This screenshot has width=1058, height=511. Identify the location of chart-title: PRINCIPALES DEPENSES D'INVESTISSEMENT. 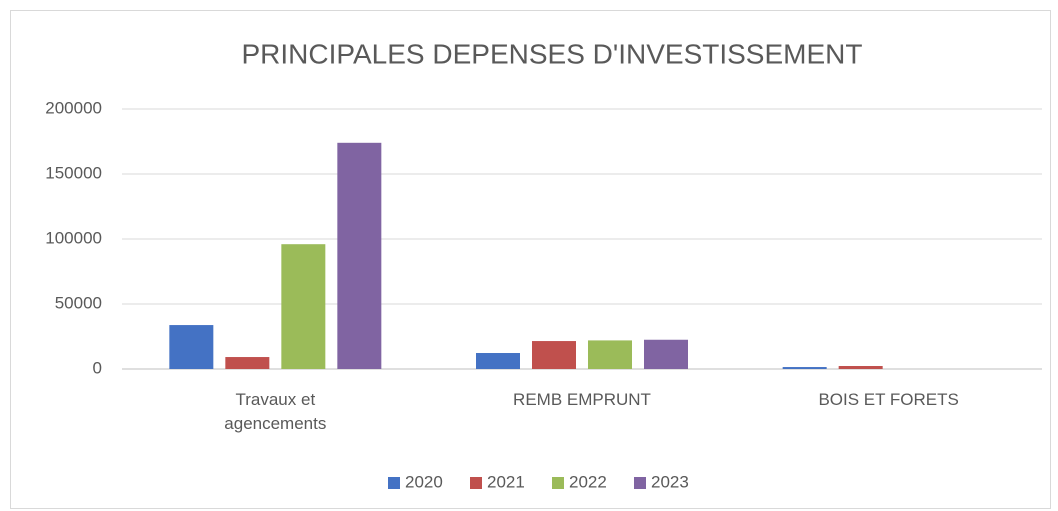
(552, 53).